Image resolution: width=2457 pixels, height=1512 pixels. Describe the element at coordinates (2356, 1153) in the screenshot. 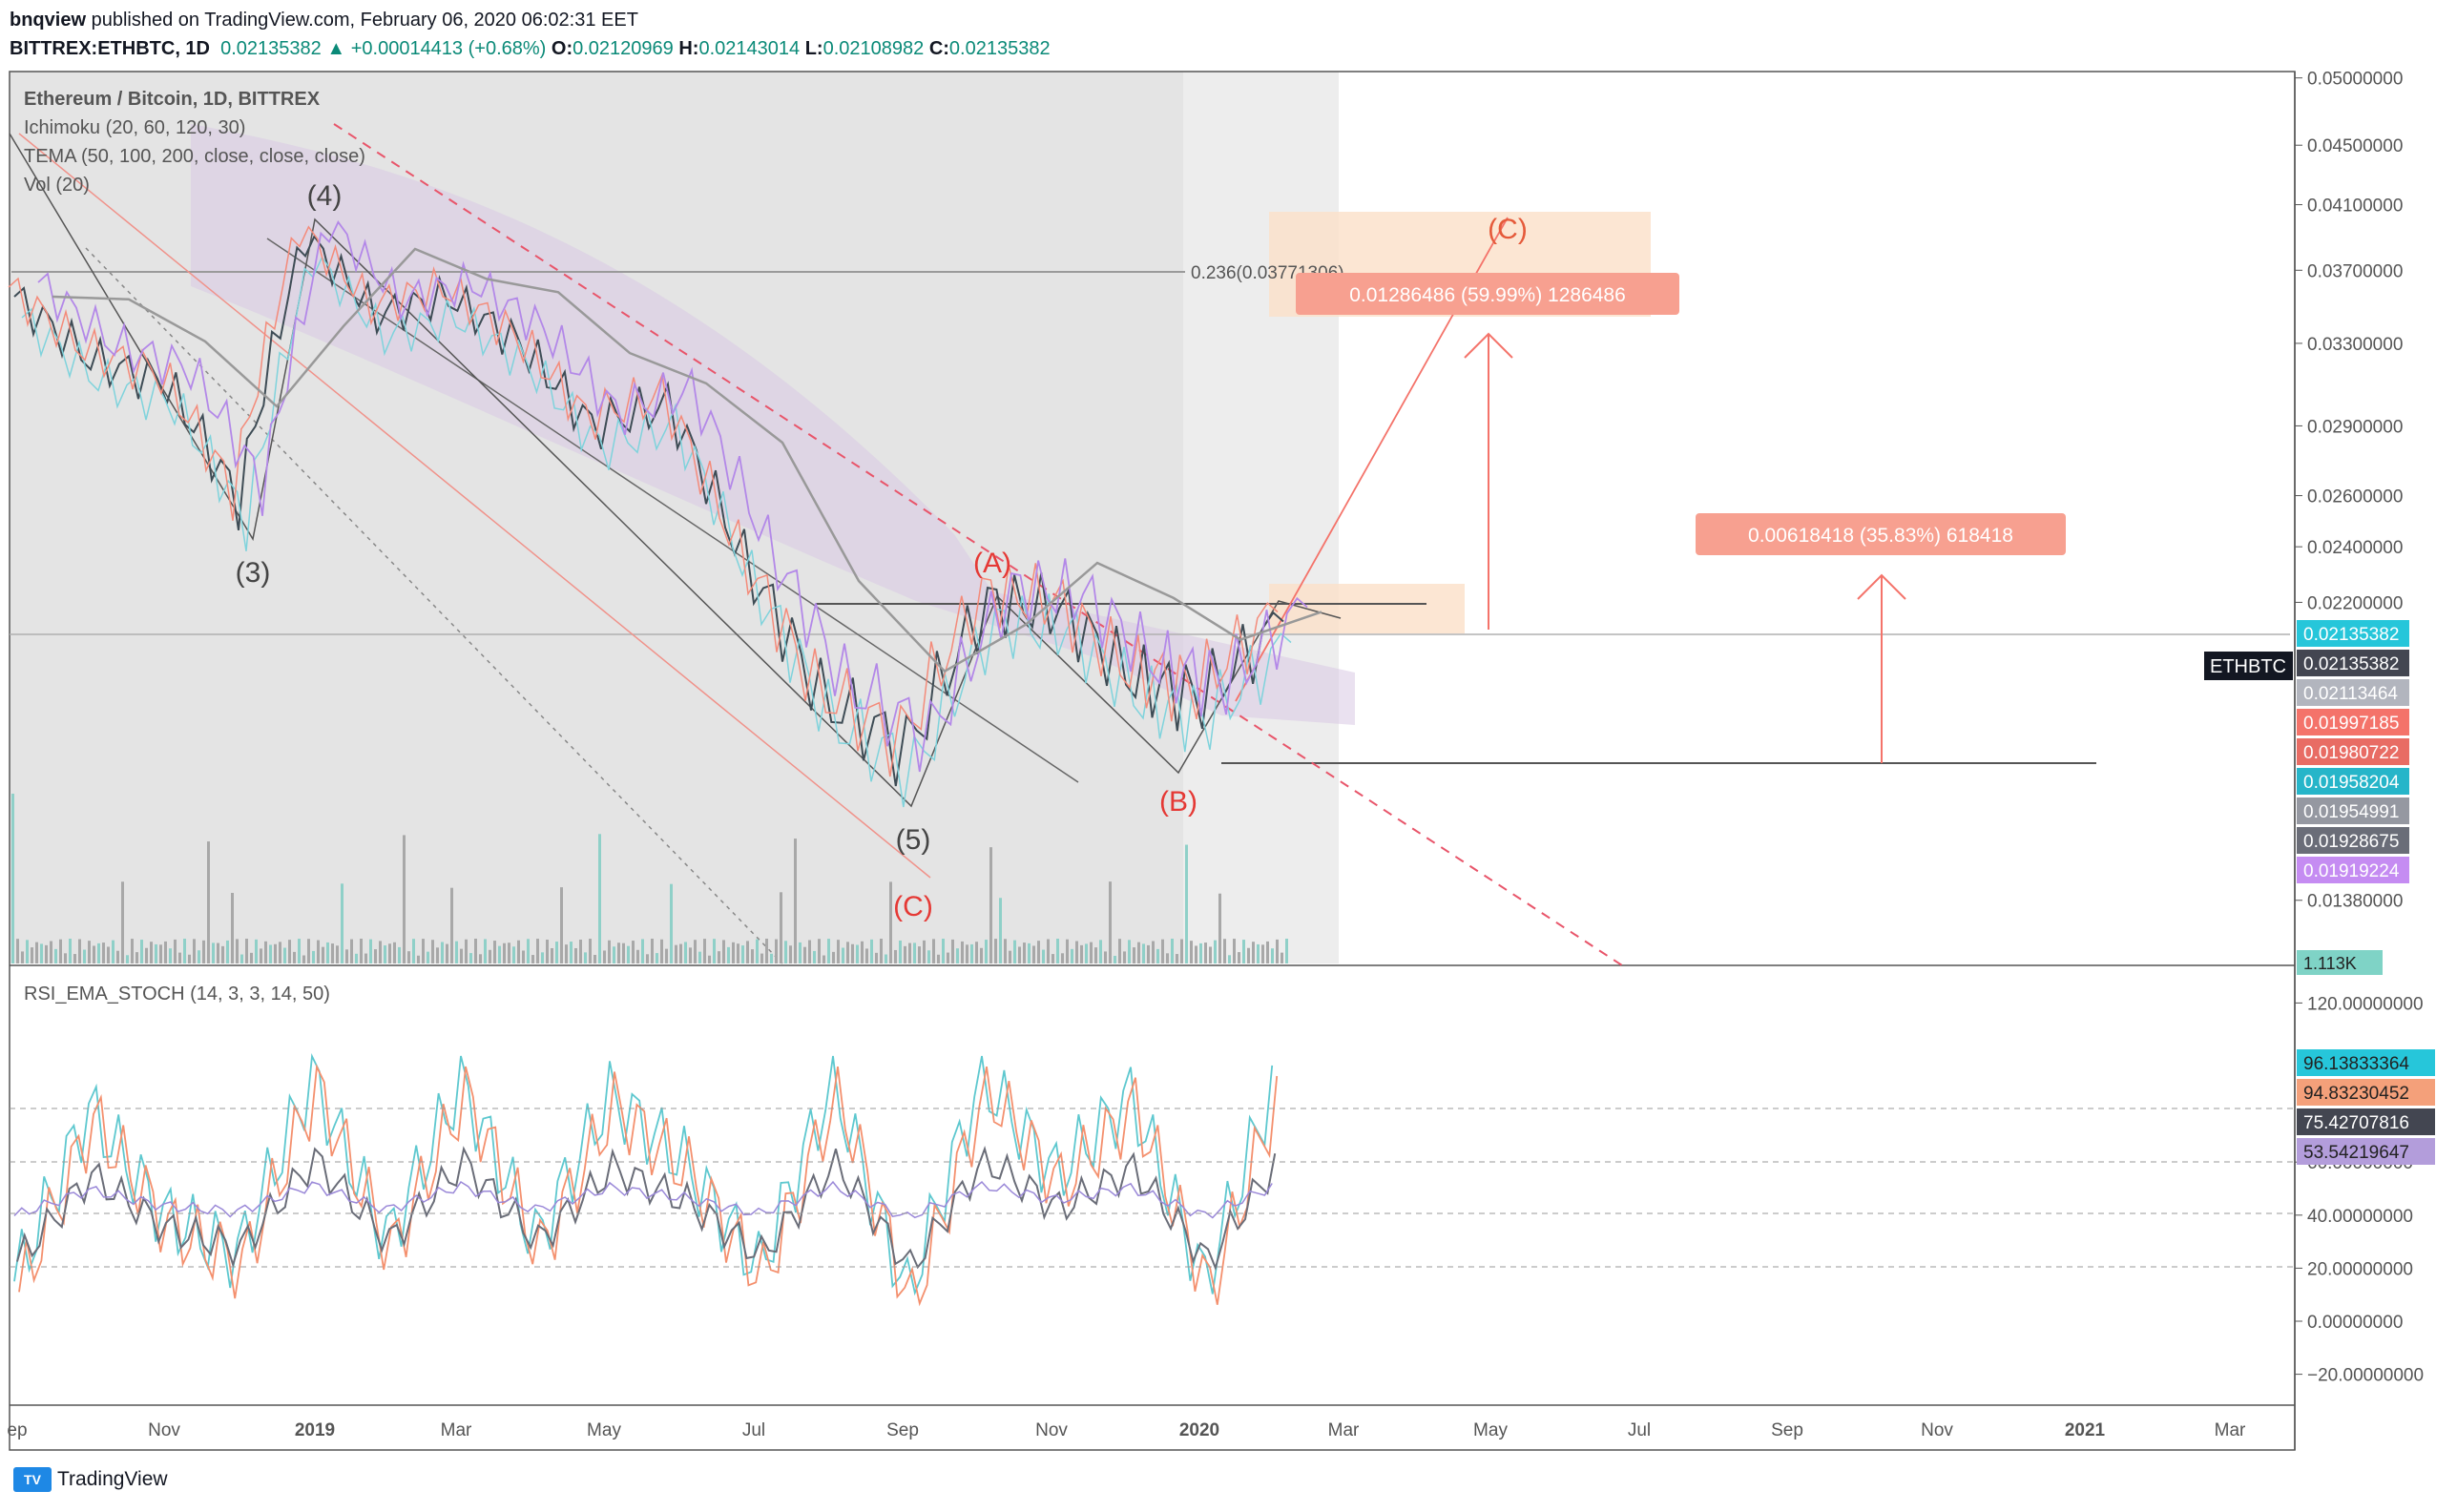

I see `rsi-badge-text: 53.54219647` at that location.